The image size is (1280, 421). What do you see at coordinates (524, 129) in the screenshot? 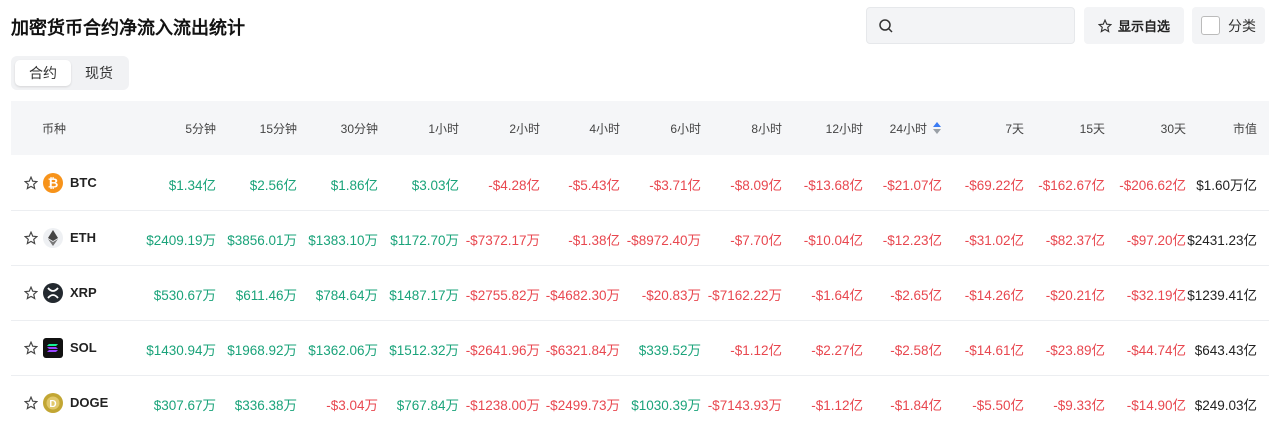
I see `column-header: 2小时` at bounding box center [524, 129].